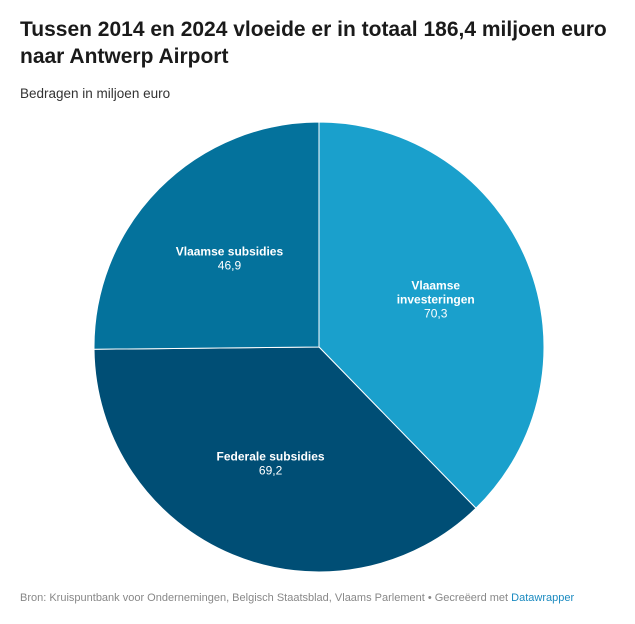 The width and height of the screenshot is (635, 624). What do you see at coordinates (436, 314) in the screenshot?
I see `slice-value-label: 70,3` at bounding box center [436, 314].